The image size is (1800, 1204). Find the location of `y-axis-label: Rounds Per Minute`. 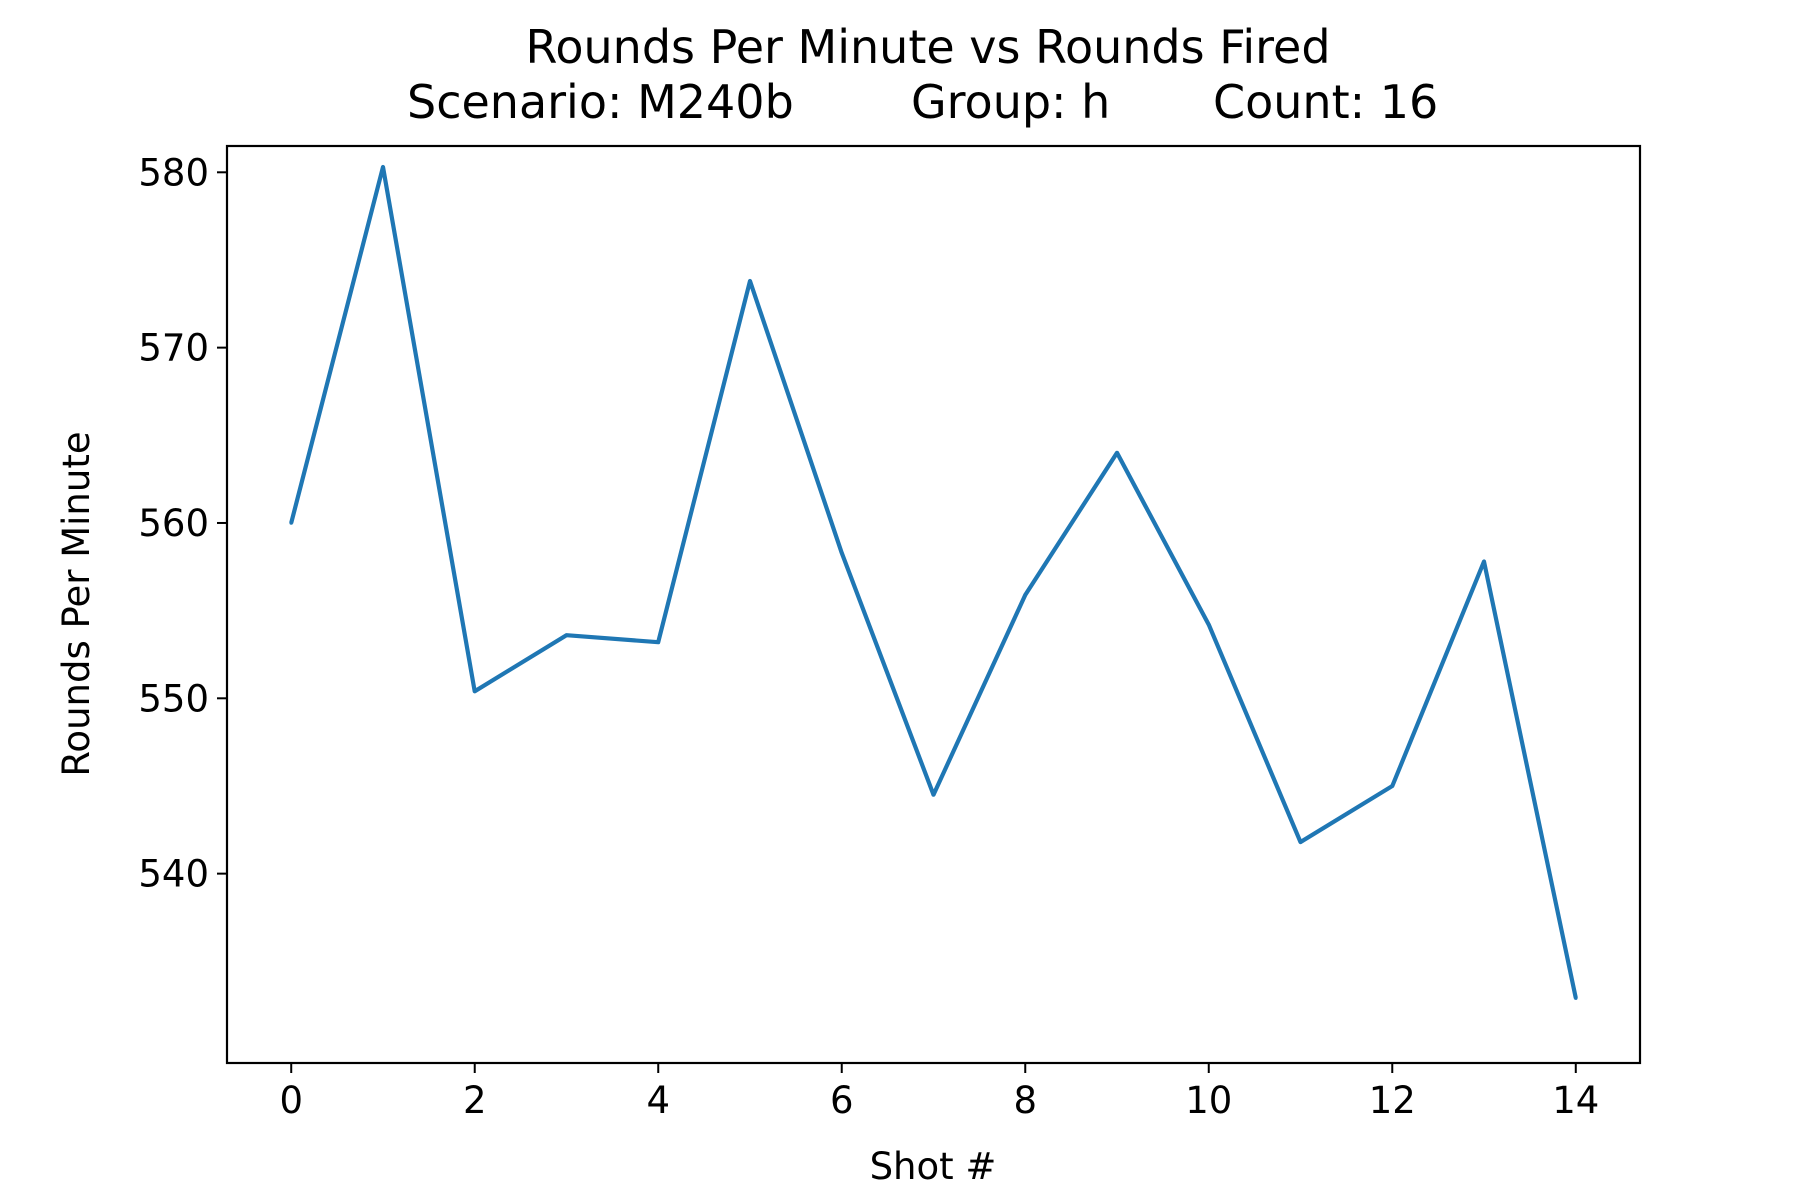

y-axis-label: Rounds Per Minute is located at coordinates (76, 603).